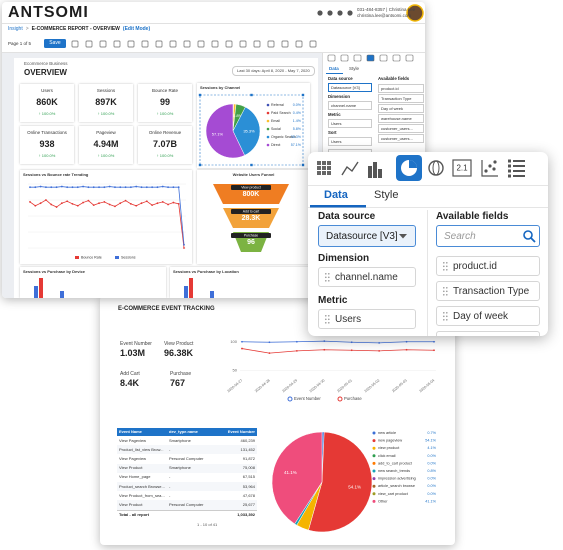  Describe the element at coordinates (387, 433) in the screenshot. I see `legend-name: new article` at that location.